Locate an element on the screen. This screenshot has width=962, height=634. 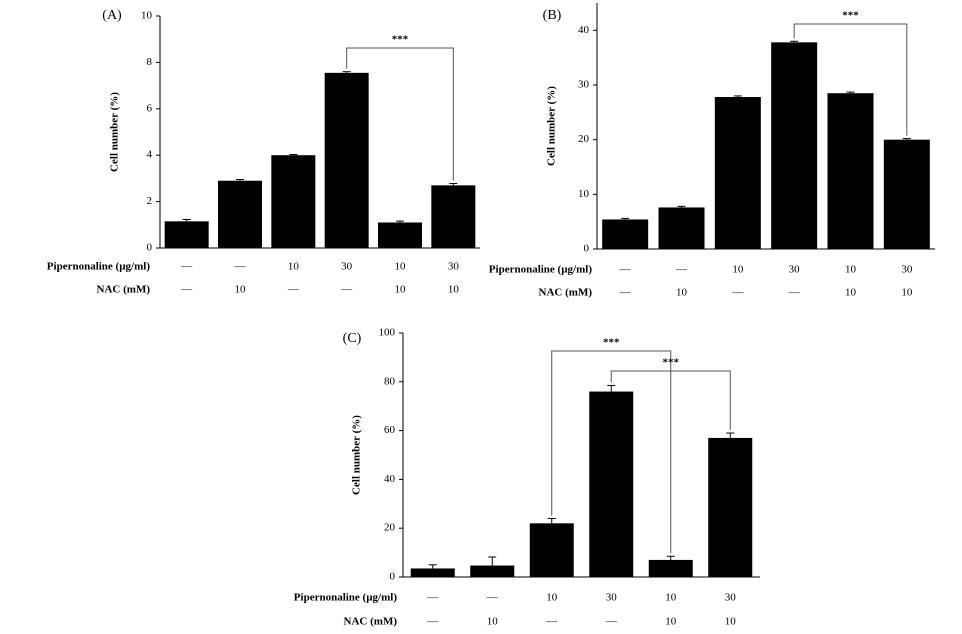
y-tick-label: 100 is located at coordinates (387, 333).